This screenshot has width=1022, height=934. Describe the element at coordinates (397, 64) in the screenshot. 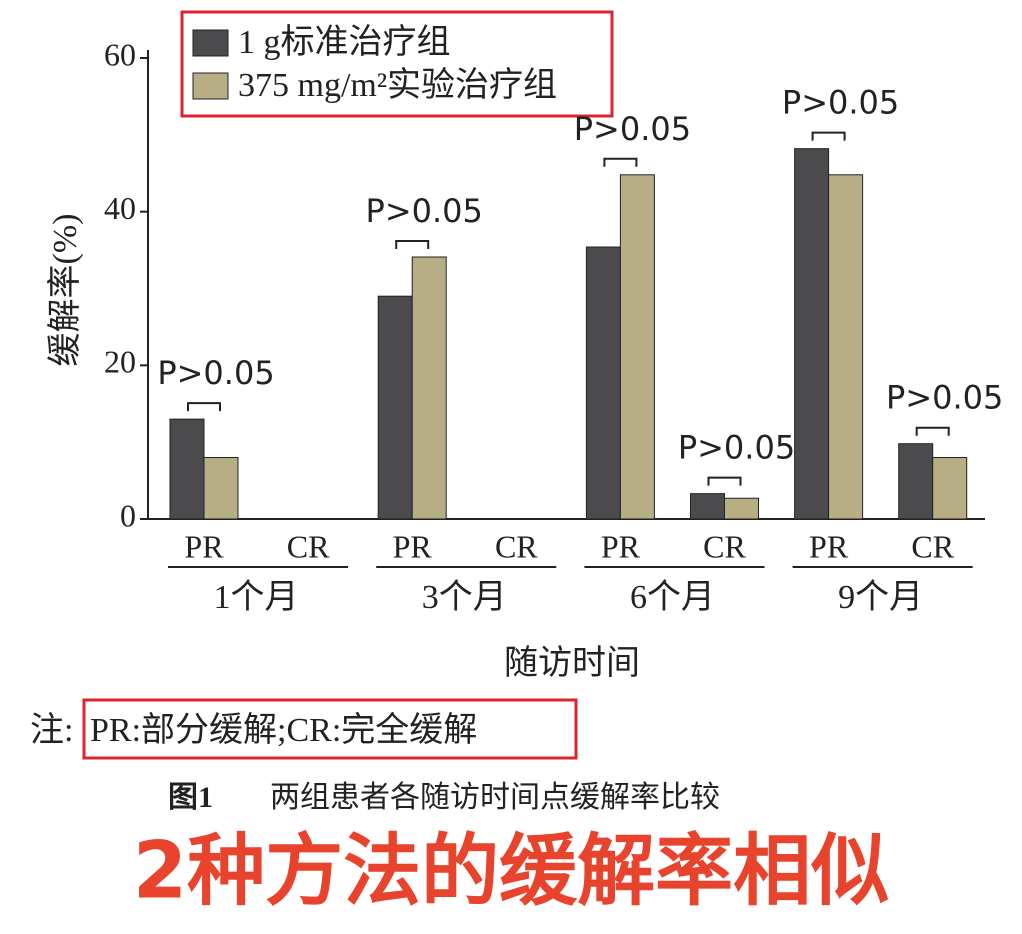

I see `legend-highlight` at that location.